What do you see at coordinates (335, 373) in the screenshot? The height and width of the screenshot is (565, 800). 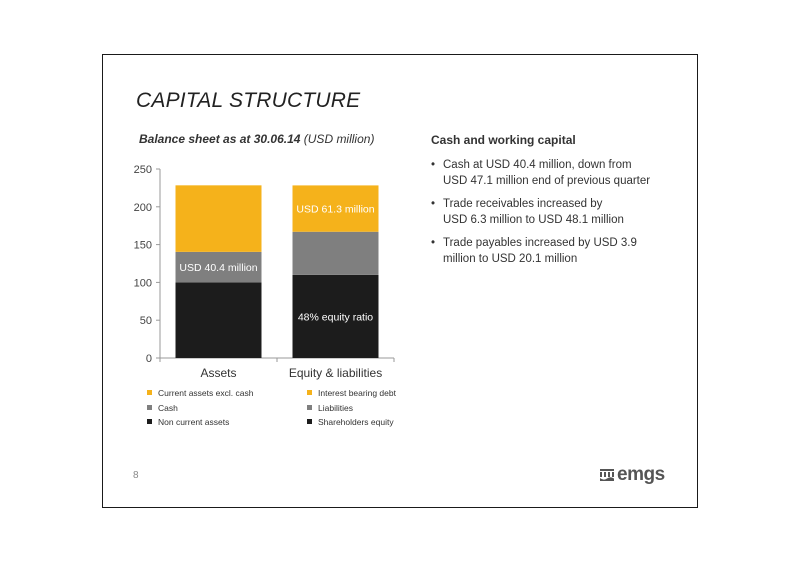 I see `category-label: Equity & liabilities` at bounding box center [335, 373].